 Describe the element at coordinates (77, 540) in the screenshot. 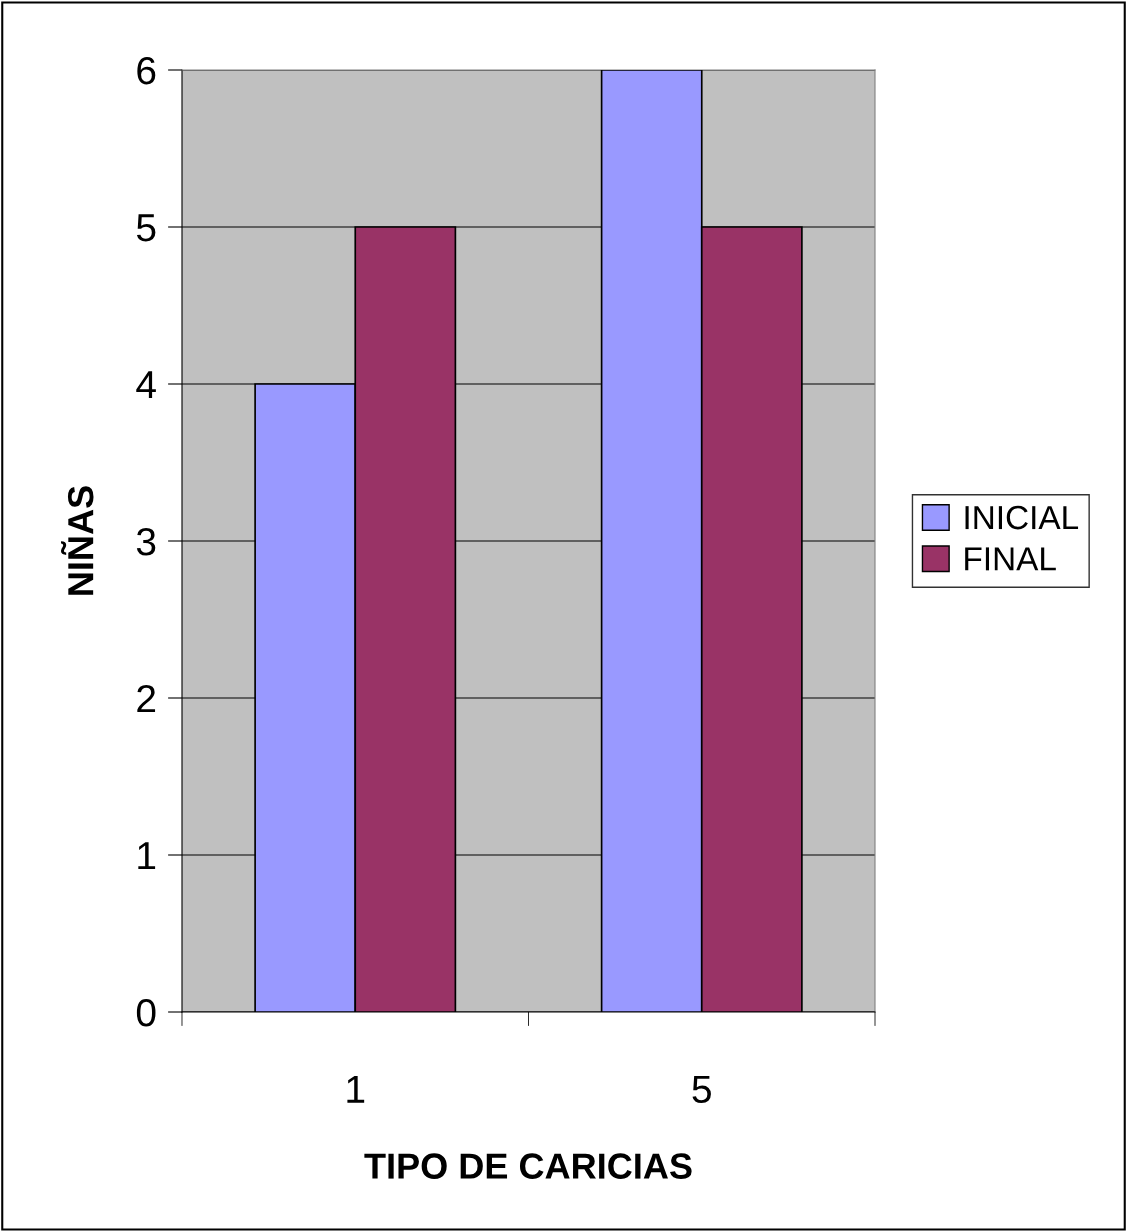

I see `y-axis-title: NIÑAS` at that location.